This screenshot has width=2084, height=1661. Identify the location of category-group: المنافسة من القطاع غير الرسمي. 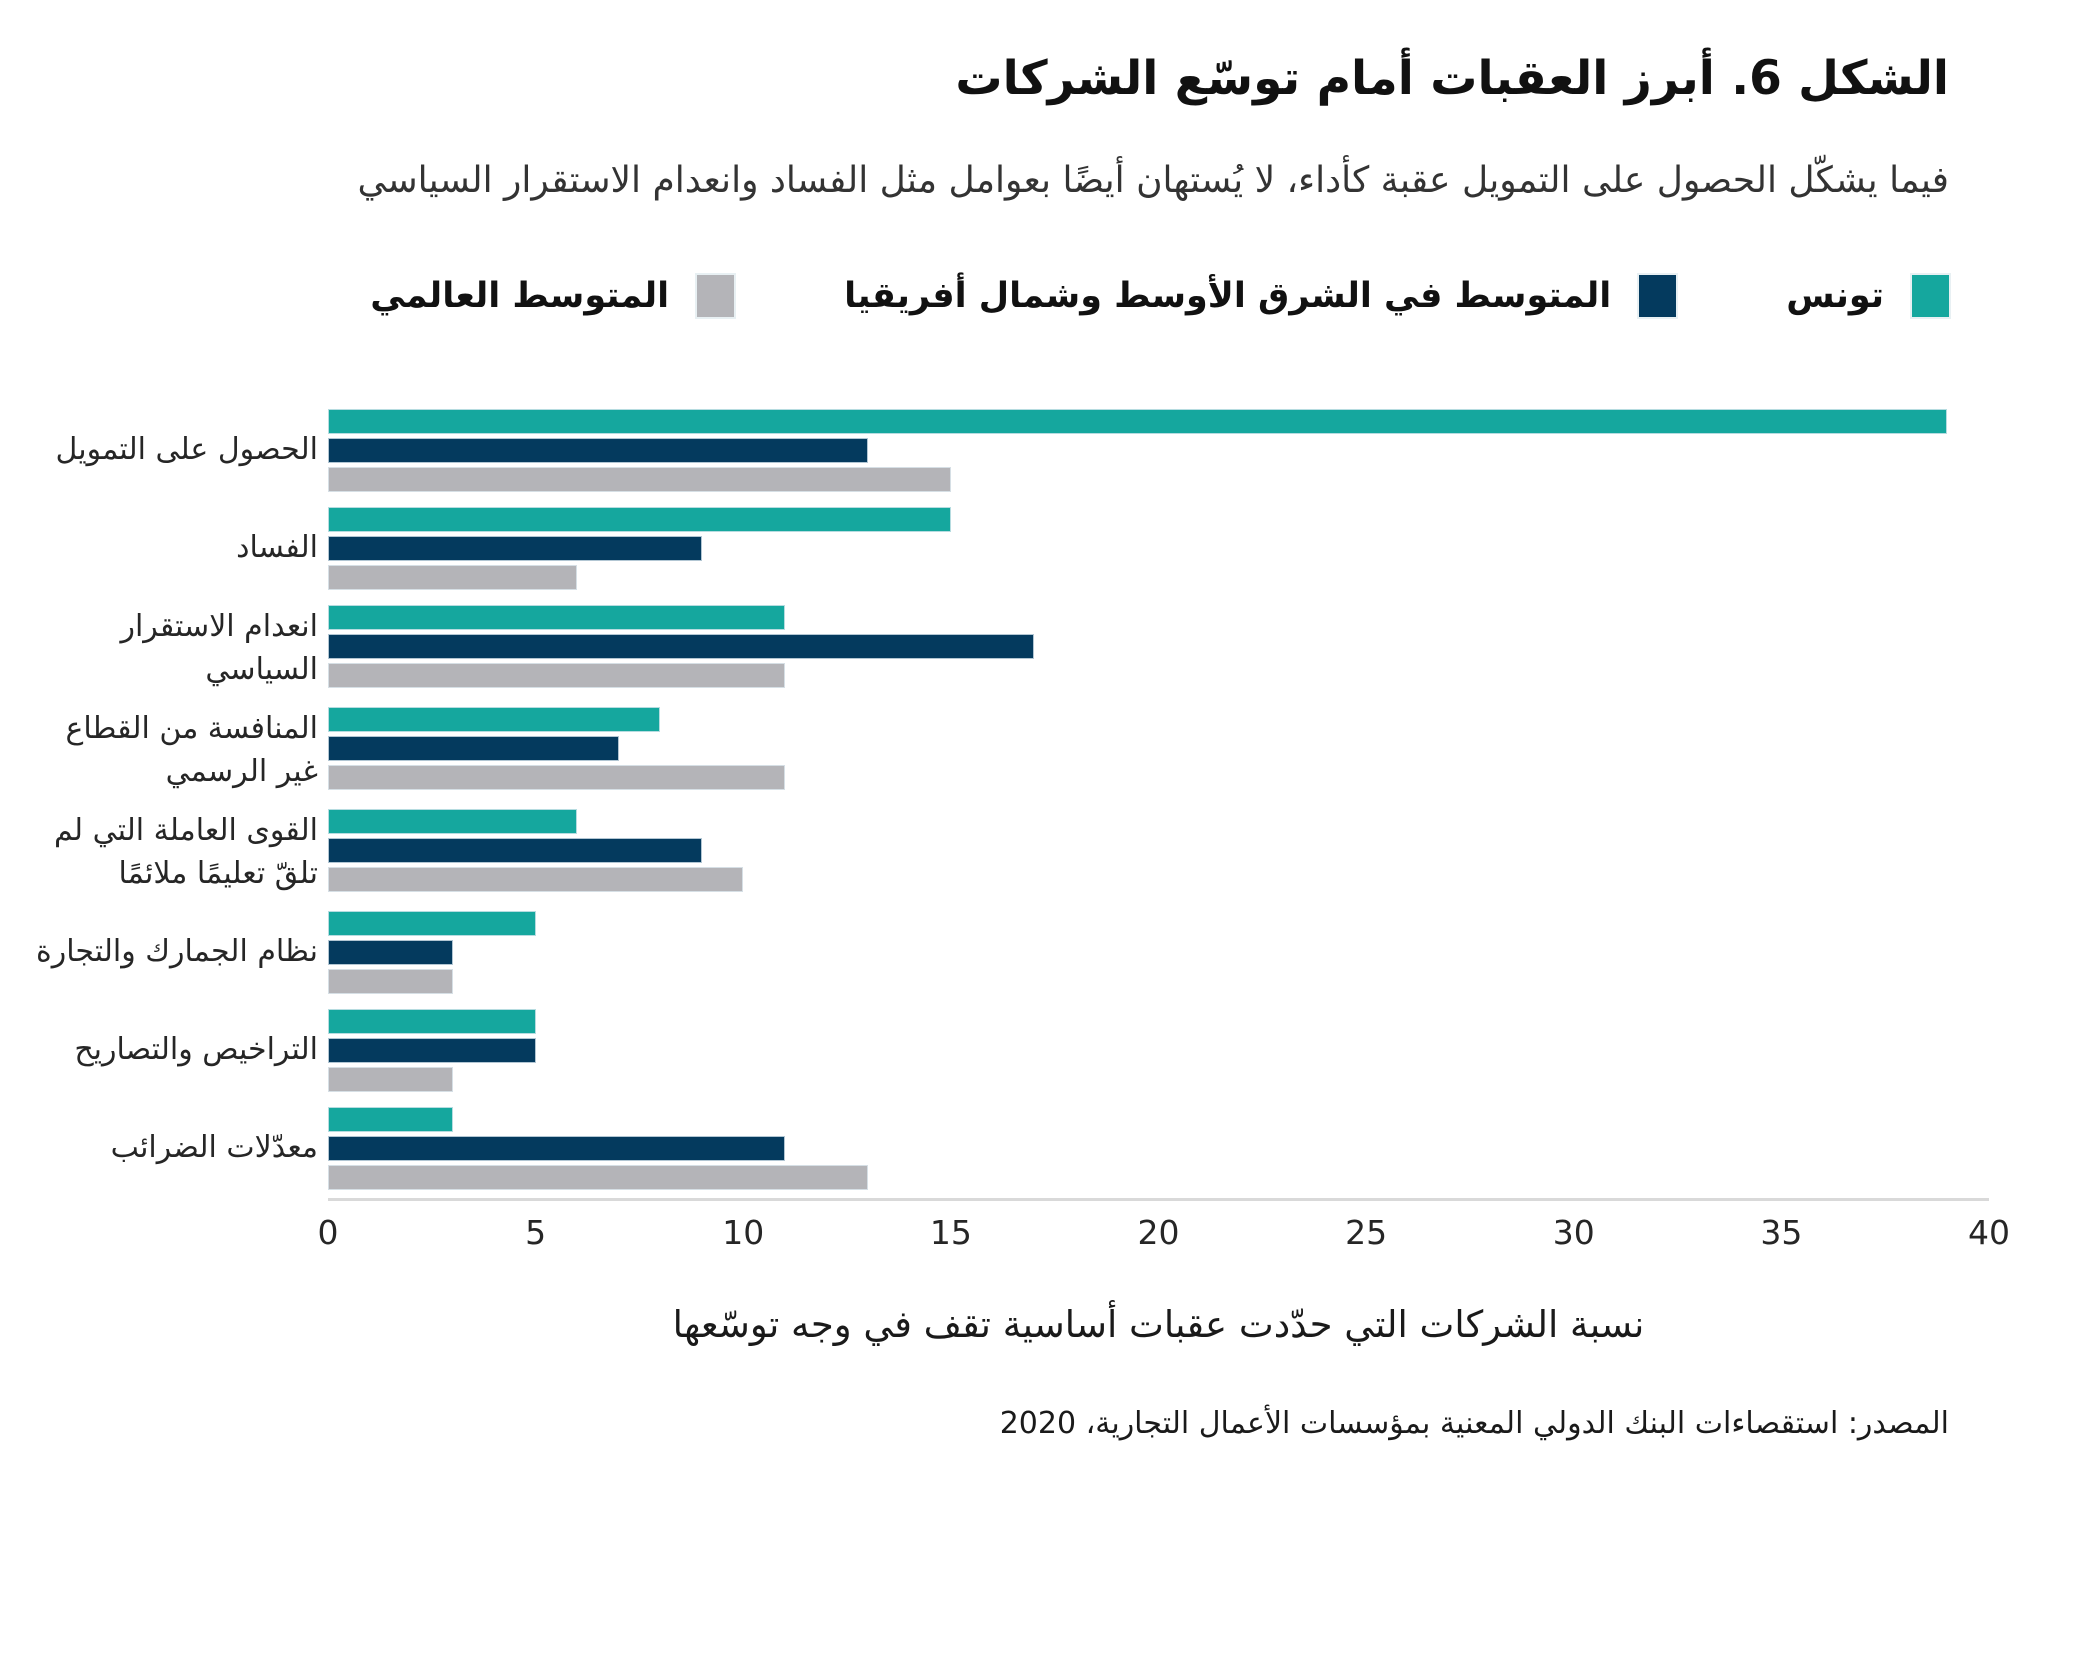
(1009, 750).